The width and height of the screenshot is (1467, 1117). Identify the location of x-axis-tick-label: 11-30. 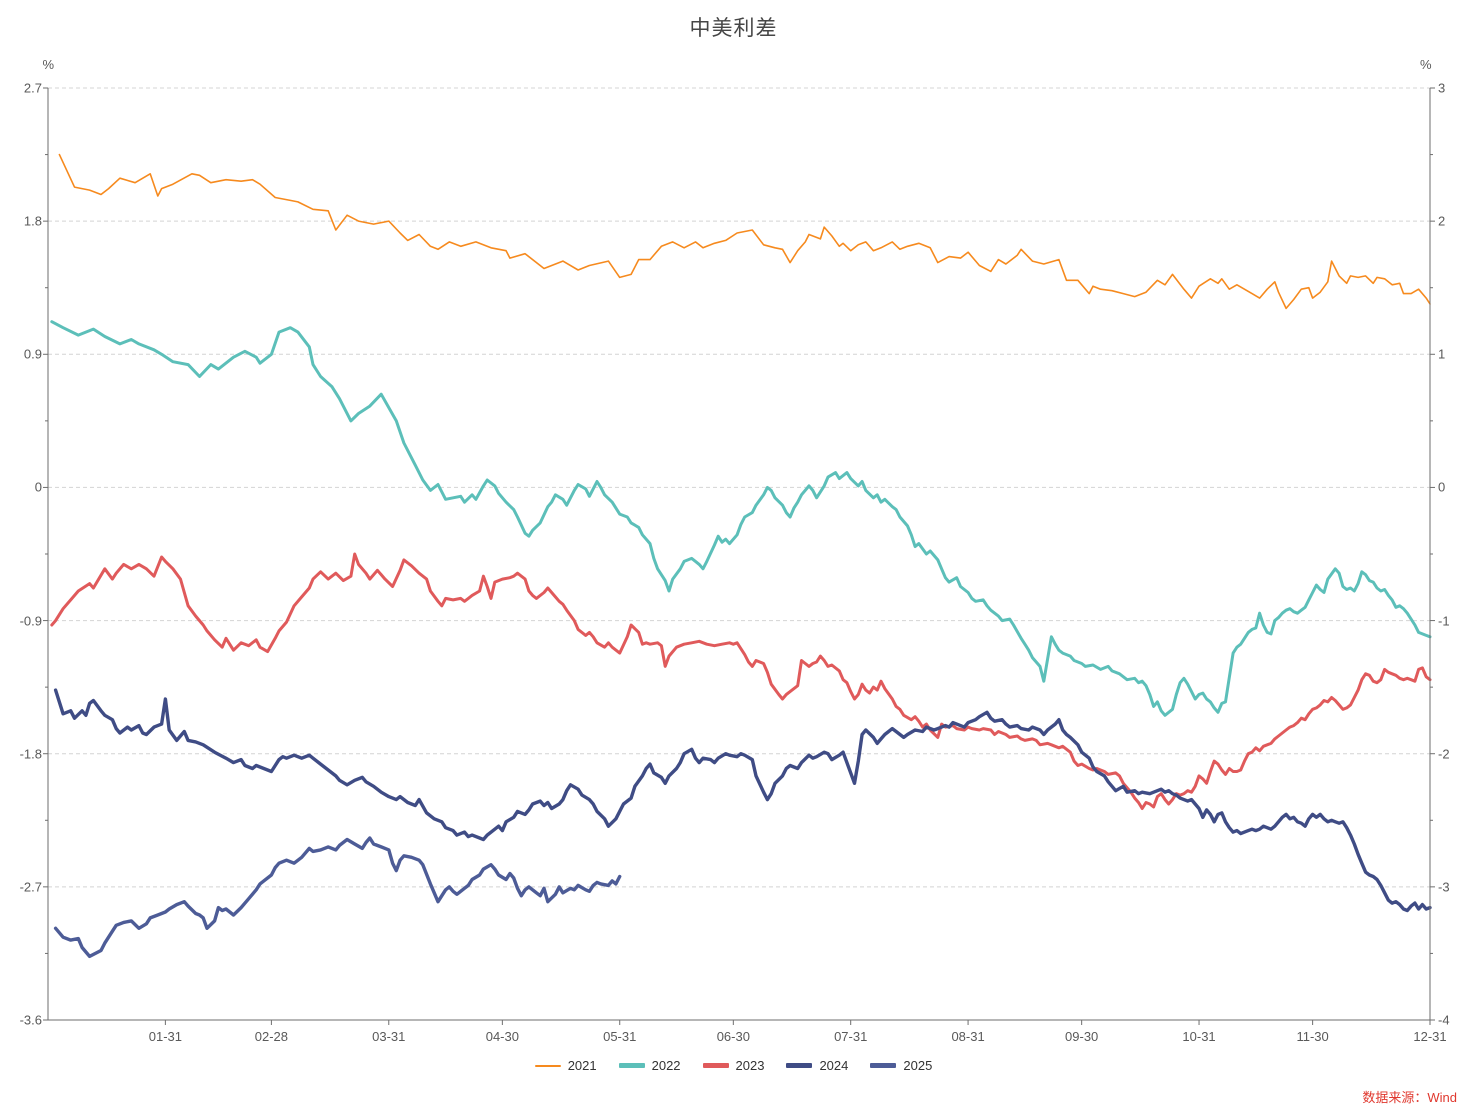
(1312, 1036).